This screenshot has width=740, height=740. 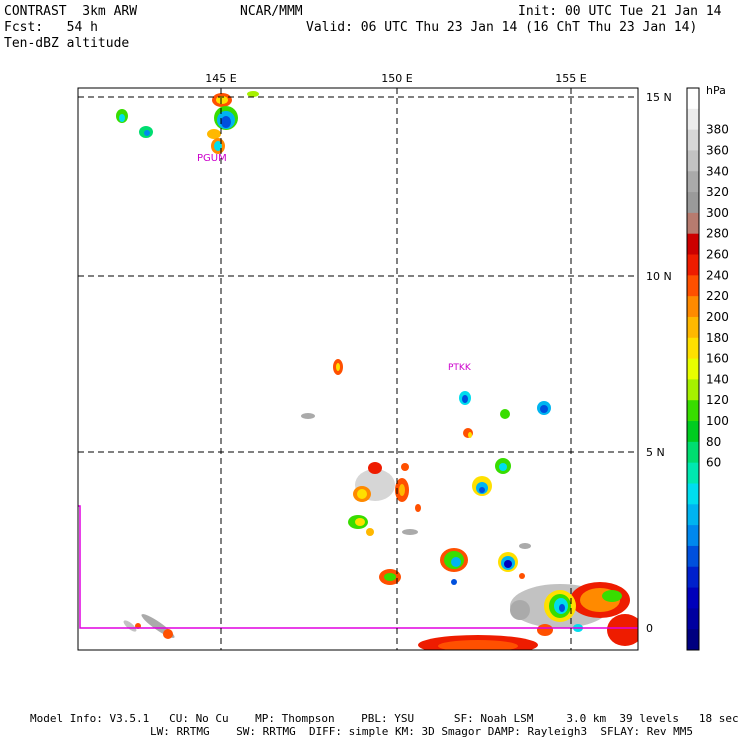 What do you see at coordinates (649, 628) in the screenshot?
I see `lat-label: 0` at bounding box center [649, 628].